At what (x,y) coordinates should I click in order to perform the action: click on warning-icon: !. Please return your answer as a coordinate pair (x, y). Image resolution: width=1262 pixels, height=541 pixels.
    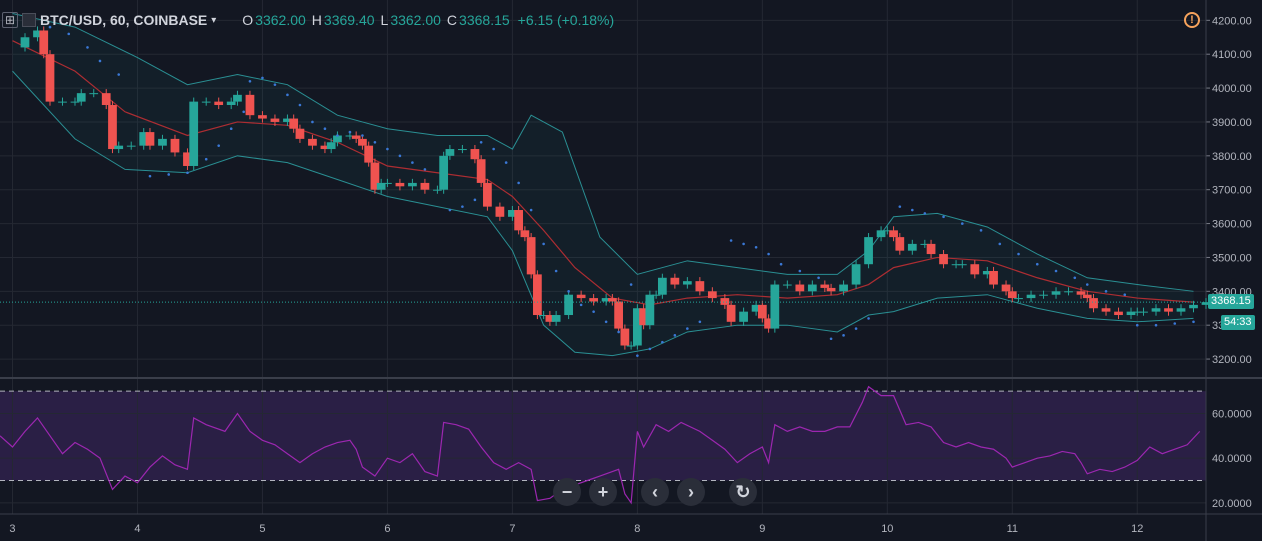
    Looking at the image, I should click on (1192, 20).